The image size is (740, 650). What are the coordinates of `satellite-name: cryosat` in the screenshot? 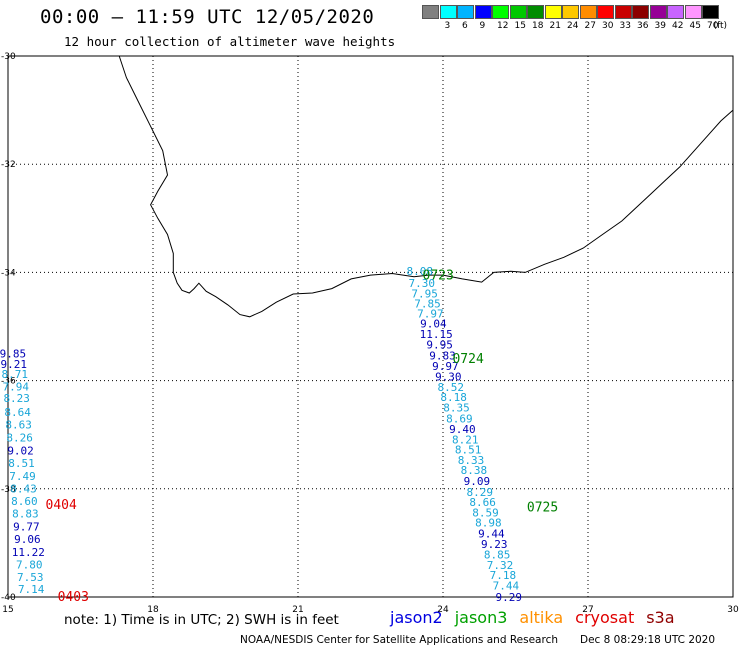 It's located at (605, 617).